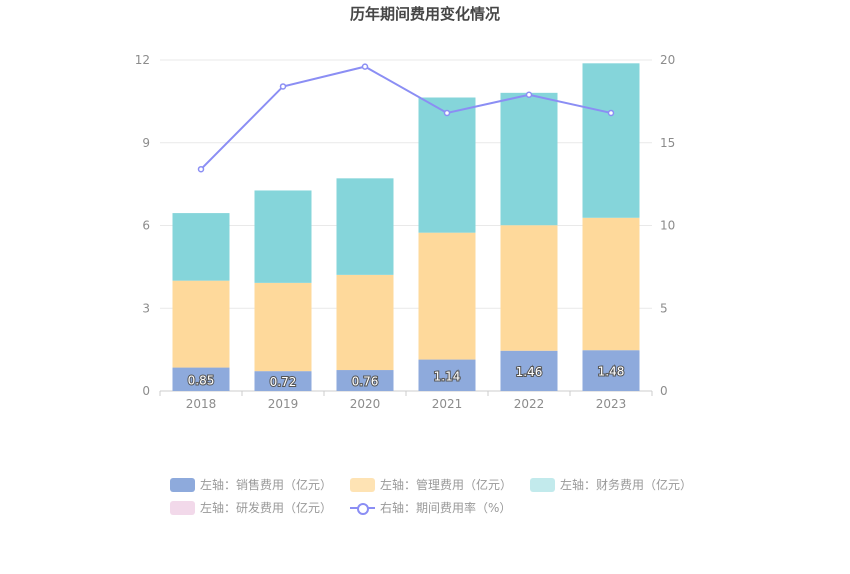 The height and width of the screenshot is (574, 850). What do you see at coordinates (146, 391) in the screenshot?
I see `y-left-tick-label: 0` at bounding box center [146, 391].